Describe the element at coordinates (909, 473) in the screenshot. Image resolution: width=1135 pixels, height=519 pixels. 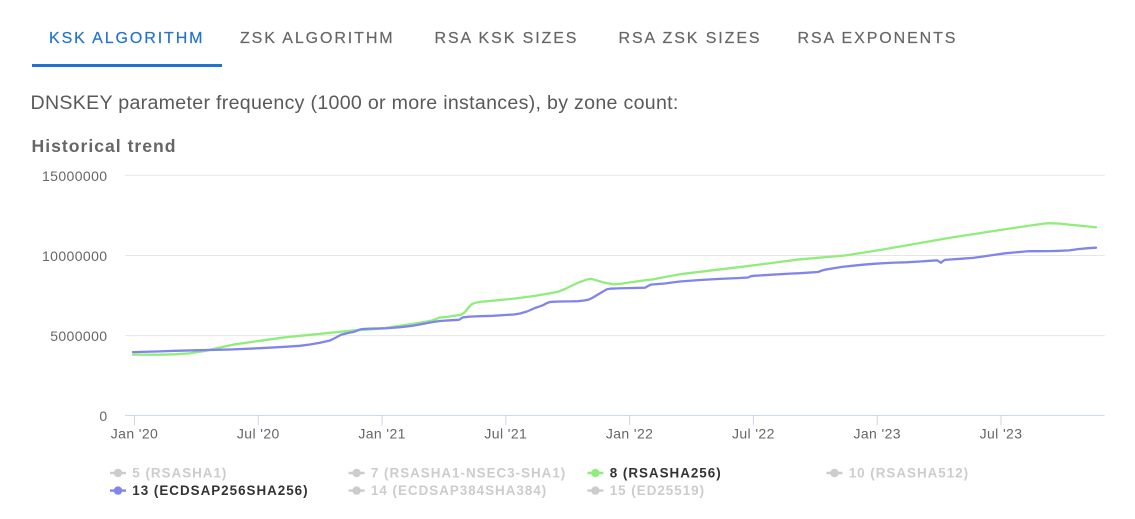
I see `svg-text: 10 (RSASHA512)` at that location.